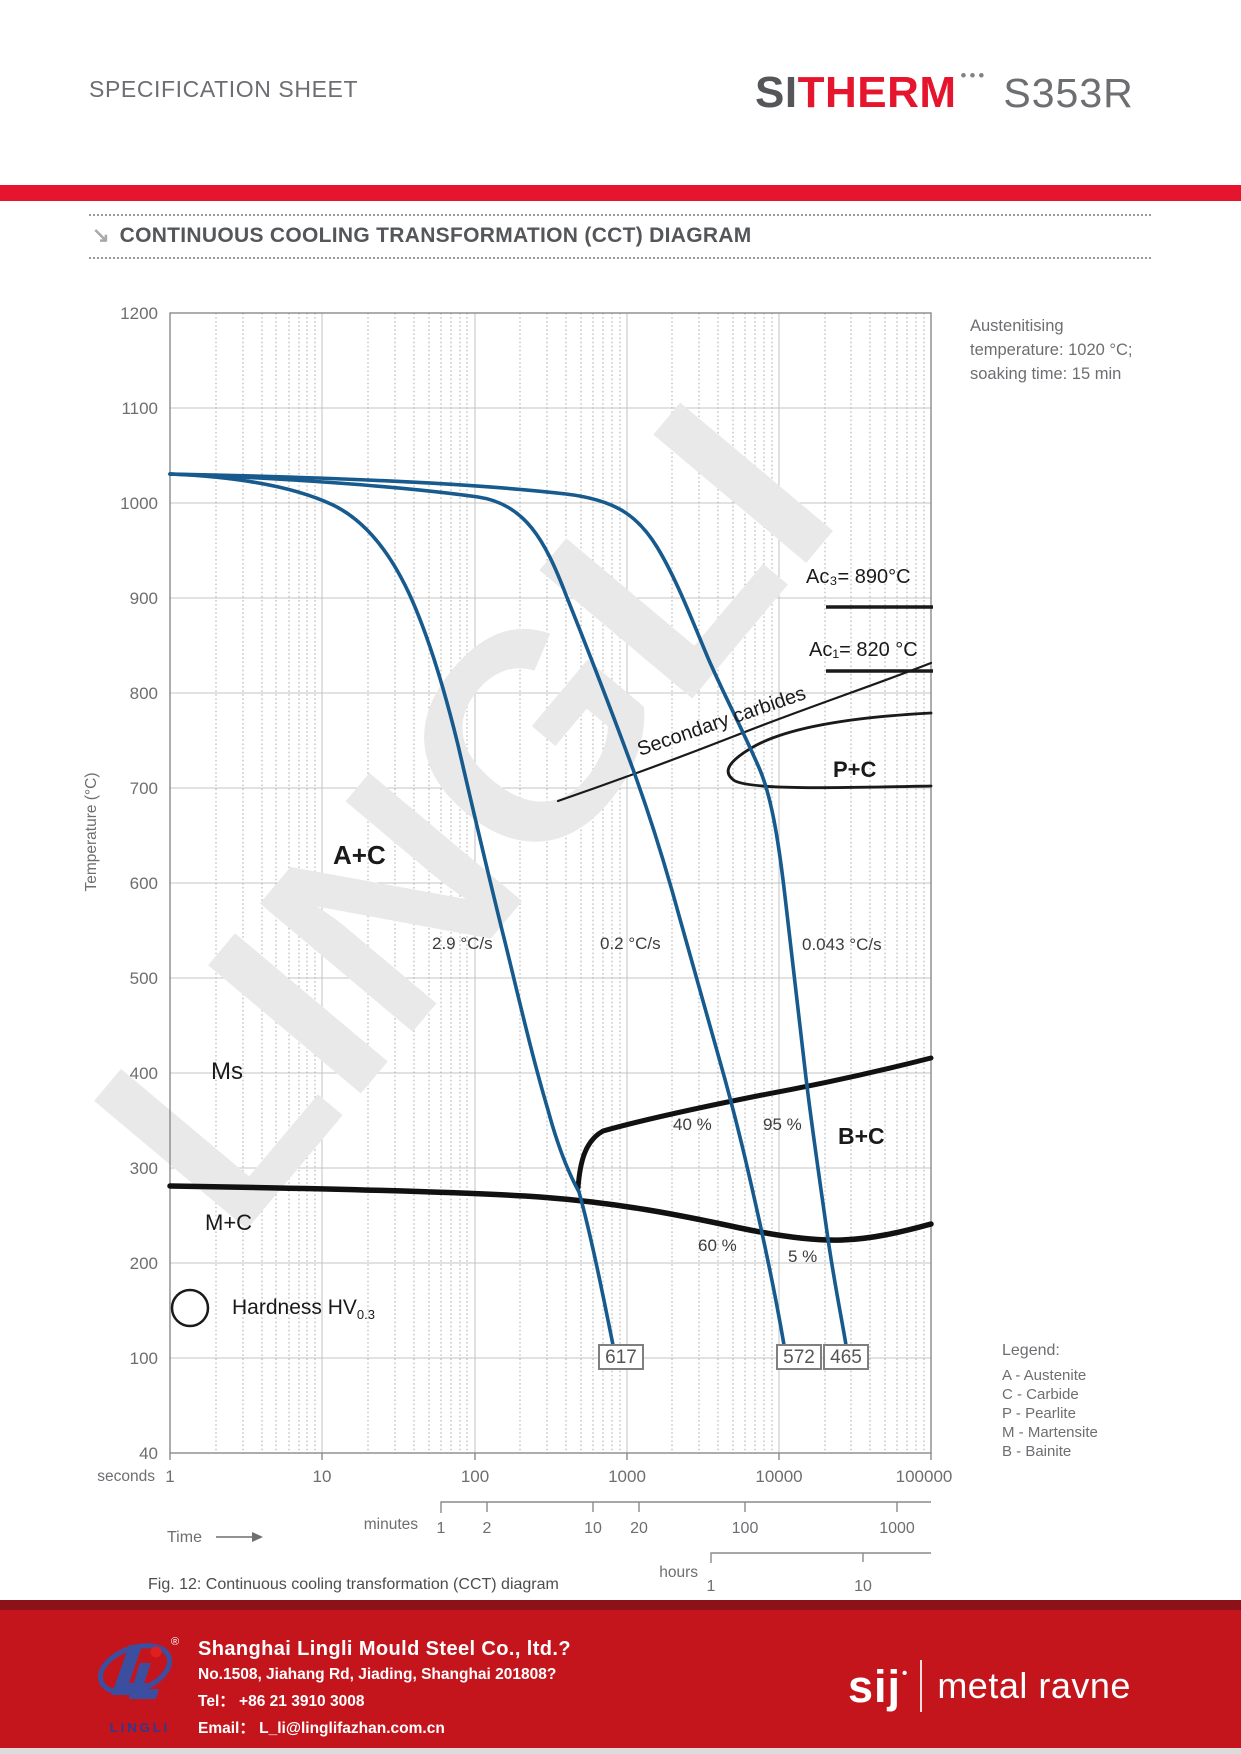 This screenshot has width=1241, height=1754. What do you see at coordinates (620, 1751) in the screenshot?
I see `footer-light-strip` at bounding box center [620, 1751].